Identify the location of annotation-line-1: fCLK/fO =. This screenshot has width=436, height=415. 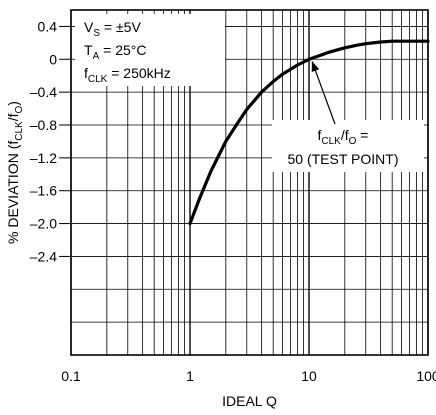
(343, 137).